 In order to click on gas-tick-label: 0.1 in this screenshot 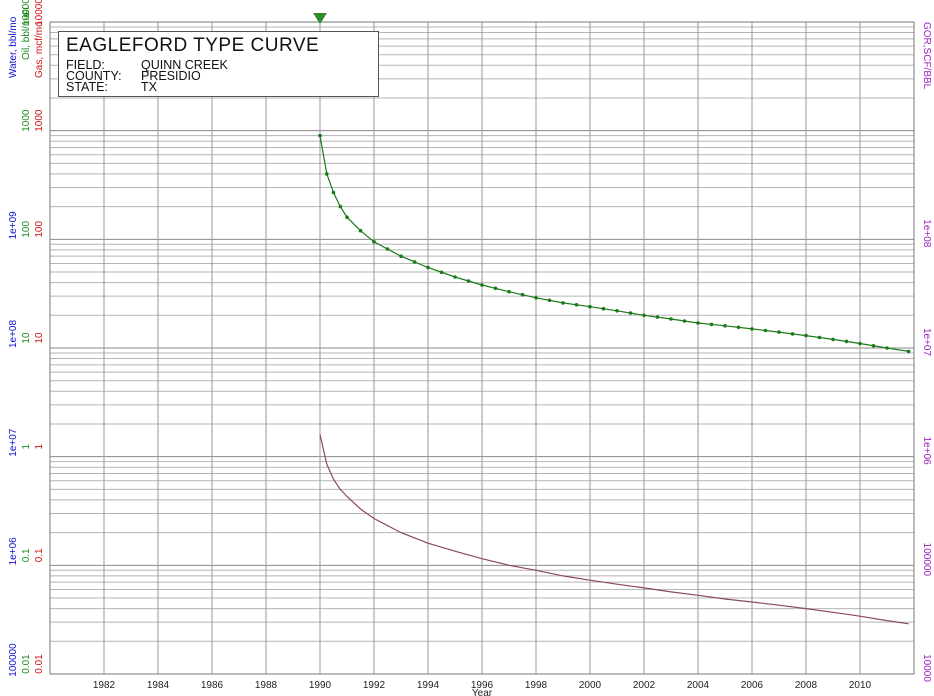, I will do `click(39, 555)`.